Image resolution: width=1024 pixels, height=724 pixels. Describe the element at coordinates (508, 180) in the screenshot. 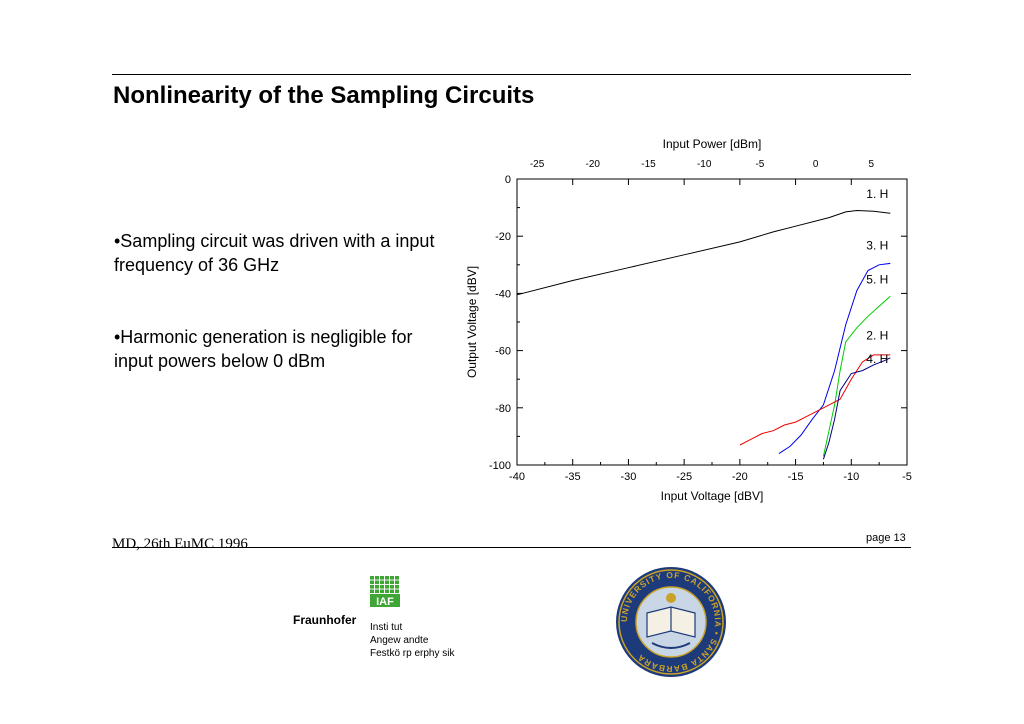

I see `y-tick-label: 0` at that location.